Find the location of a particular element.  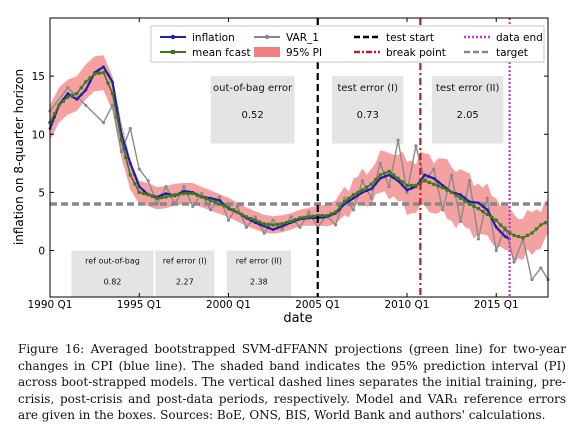

error-box-value: 2.27 is located at coordinates (185, 282).